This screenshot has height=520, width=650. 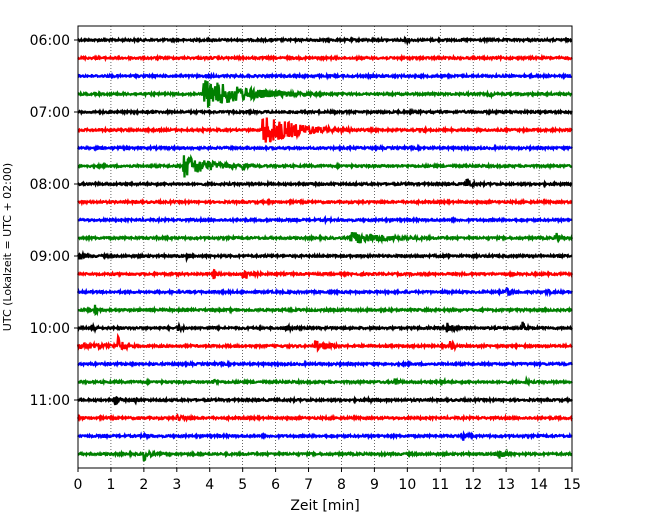 I want to click on y-tick-label: 10:00, so click(x=50, y=329).